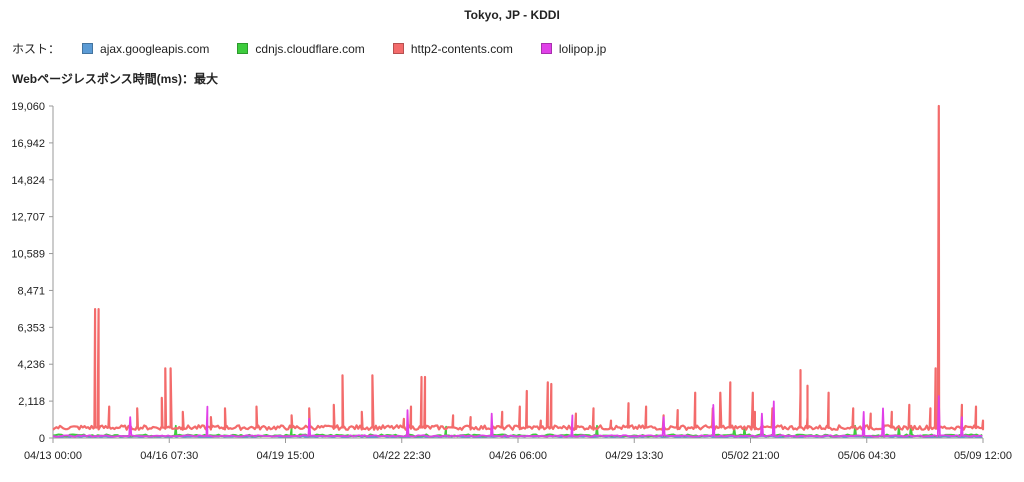 This screenshot has width=1024, height=482. What do you see at coordinates (634, 456) in the screenshot?
I see `x-tick-label: 04/29 13:30` at bounding box center [634, 456].